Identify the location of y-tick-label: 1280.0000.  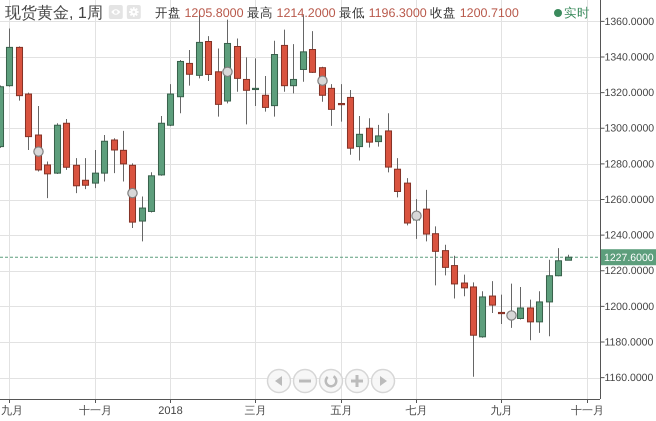
(629, 164).